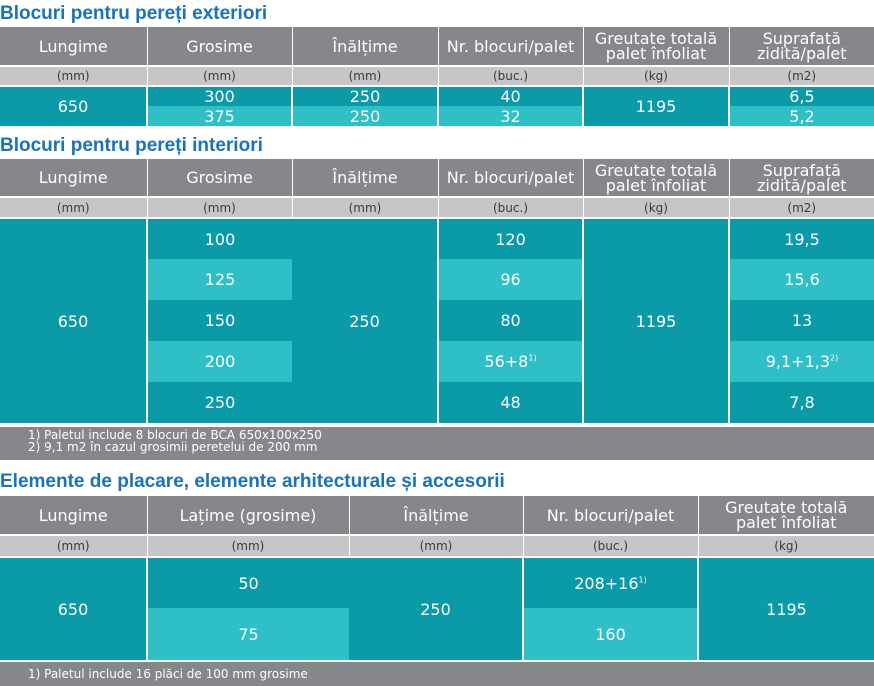 This screenshot has width=874, height=686. I want to click on cell-suprafata: 9,1+1,32), so click(801, 361).